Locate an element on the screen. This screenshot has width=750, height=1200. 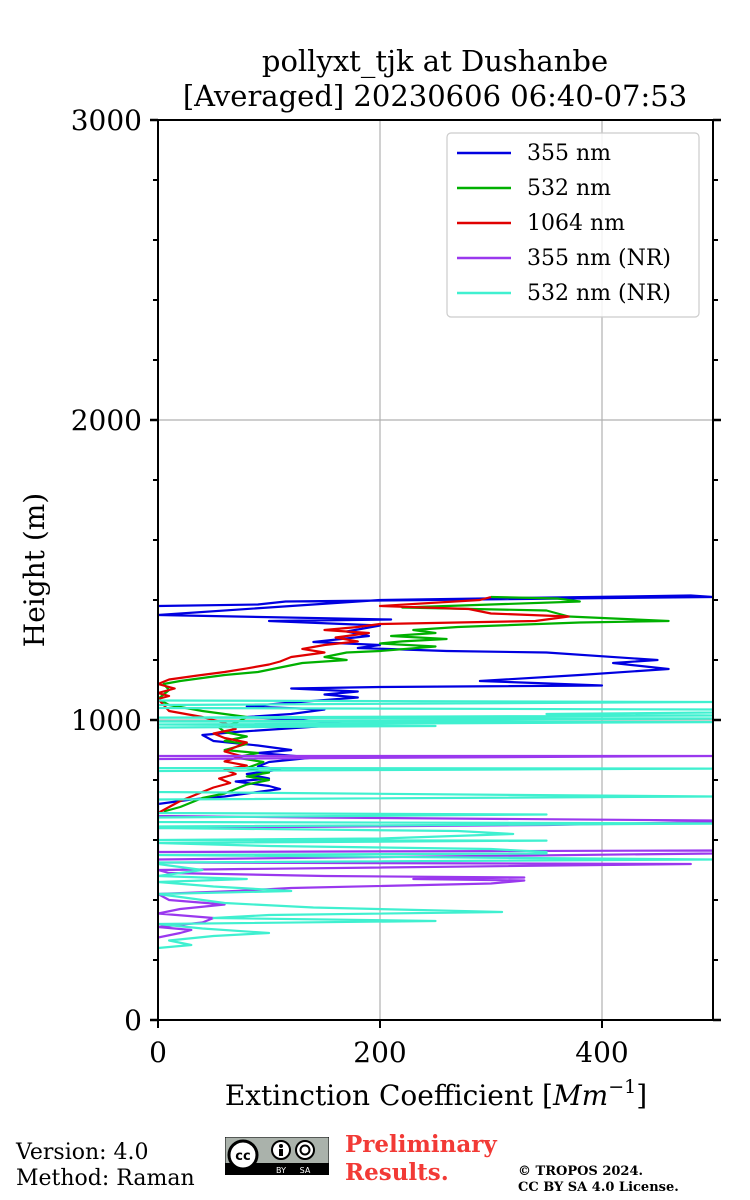
x-axis-label: Extinction Coefficient [Mm−1] is located at coordinates (436, 1094).